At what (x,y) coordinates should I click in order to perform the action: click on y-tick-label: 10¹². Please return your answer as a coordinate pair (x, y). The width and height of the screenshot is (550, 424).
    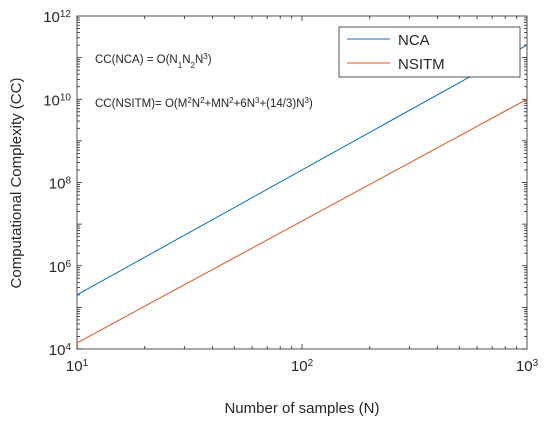
    Looking at the image, I should click on (57, 18).